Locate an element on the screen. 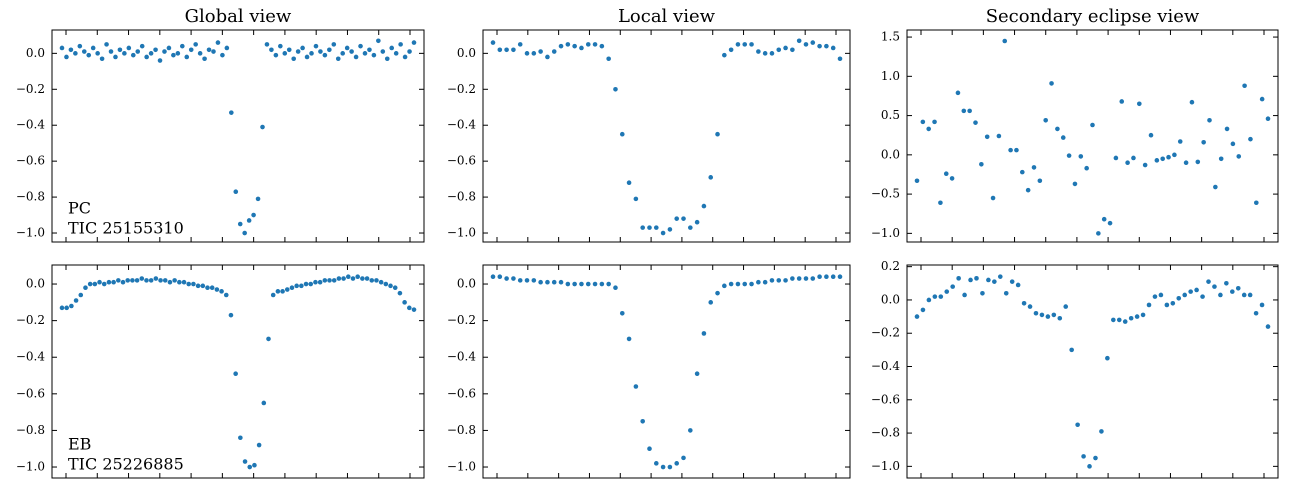 The image size is (1300, 490). y-tick-label: −0.6 is located at coordinates (461, 161).